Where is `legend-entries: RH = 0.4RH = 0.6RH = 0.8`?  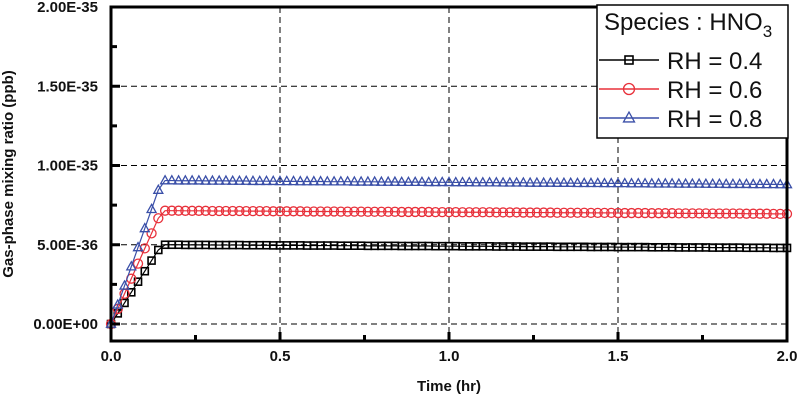 legend-entries: RH = 0.4RH = 0.6RH = 0.8 is located at coordinates (680, 90).